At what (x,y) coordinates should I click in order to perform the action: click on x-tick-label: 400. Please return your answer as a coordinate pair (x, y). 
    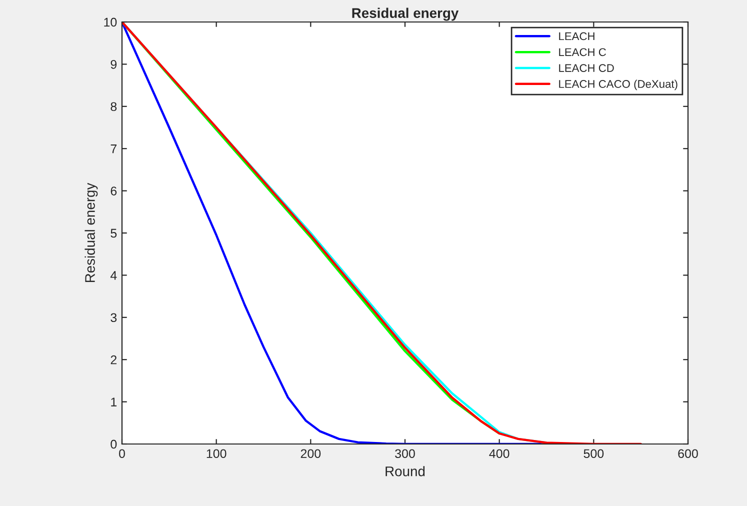
    Looking at the image, I should click on (499, 453).